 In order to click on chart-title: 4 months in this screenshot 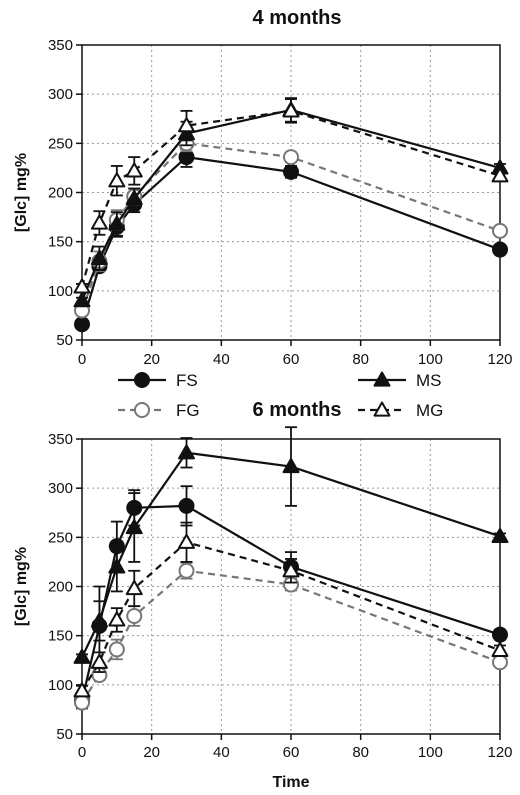, I will do `click(297, 18)`.